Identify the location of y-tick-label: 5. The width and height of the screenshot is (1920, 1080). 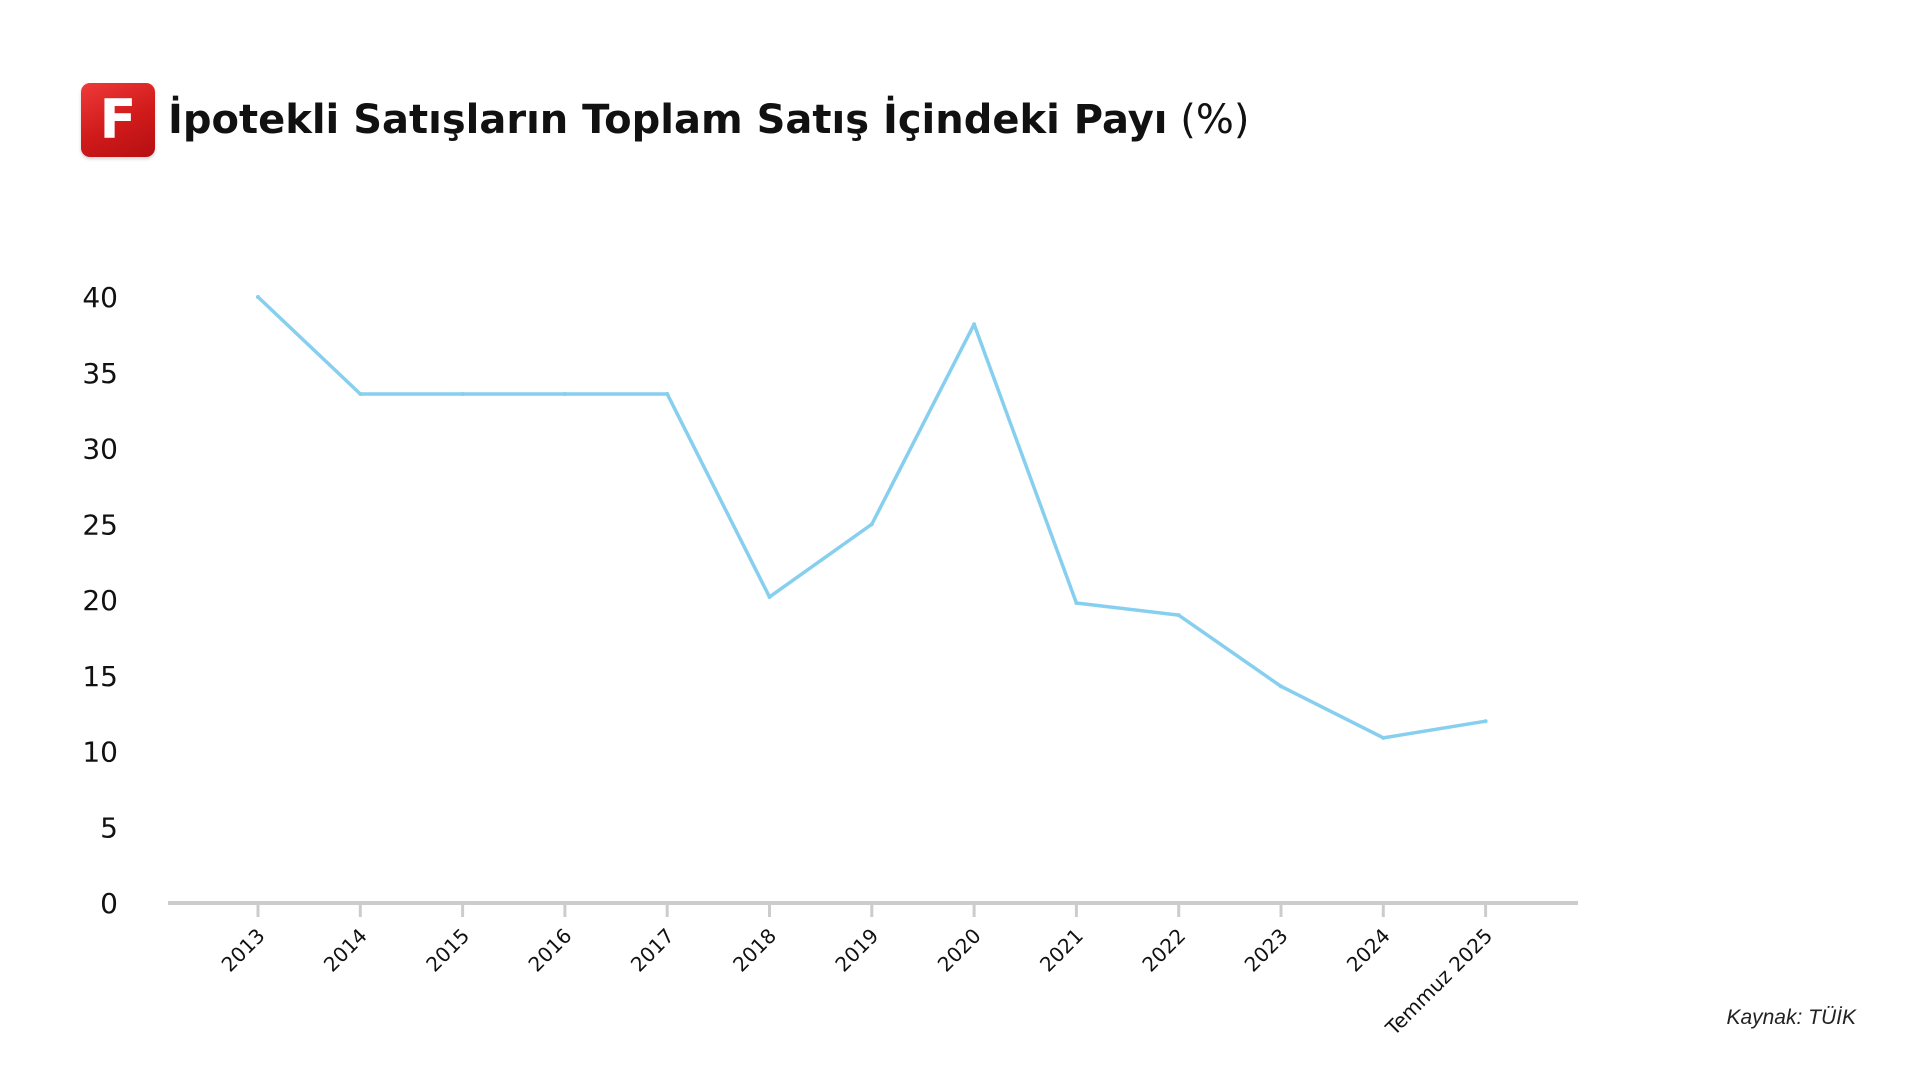
(109, 827).